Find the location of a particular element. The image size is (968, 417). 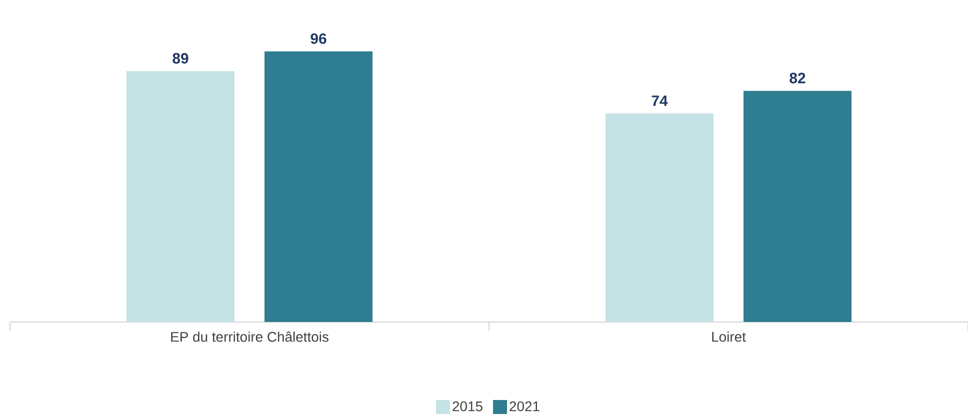

data-label: 74 is located at coordinates (660, 101).